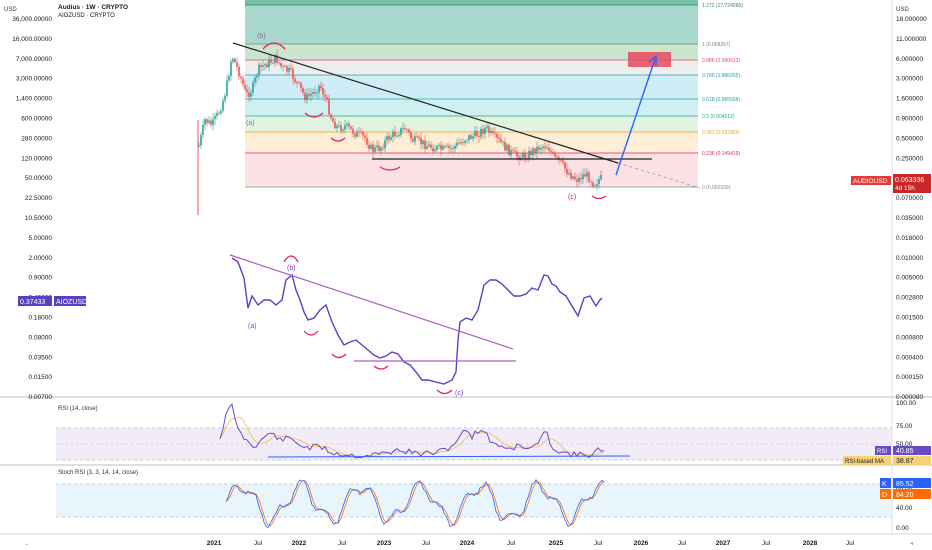  Describe the element at coordinates (909, 180) in the screenshot. I see `audio-last-price: 0.063336` at that location.